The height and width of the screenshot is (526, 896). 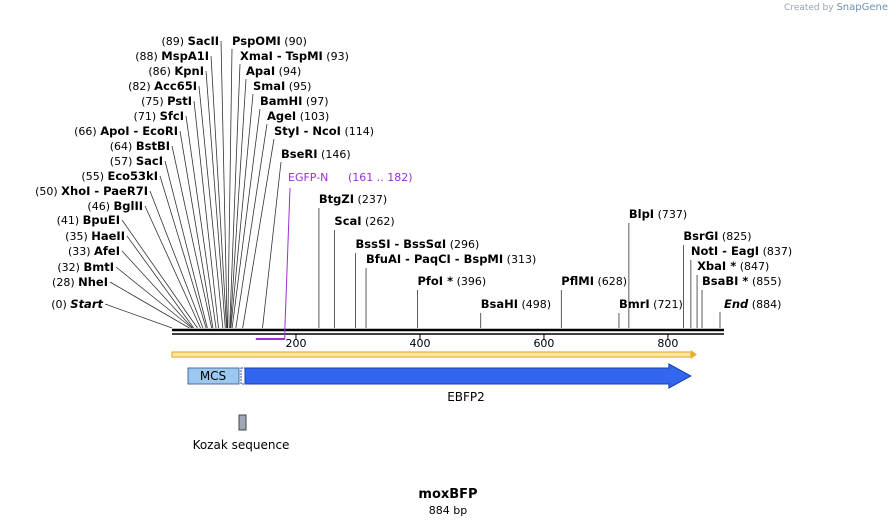 I want to click on site-position-pspomi: (90), so click(x=294, y=41).